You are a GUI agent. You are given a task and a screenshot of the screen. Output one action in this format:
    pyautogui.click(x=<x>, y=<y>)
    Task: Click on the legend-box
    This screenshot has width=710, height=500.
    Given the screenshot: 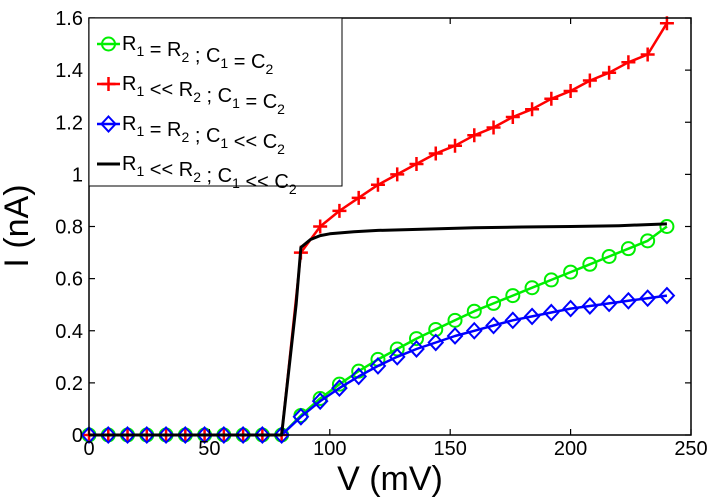 What is the action you would take?
    pyautogui.click(x=215, y=102)
    